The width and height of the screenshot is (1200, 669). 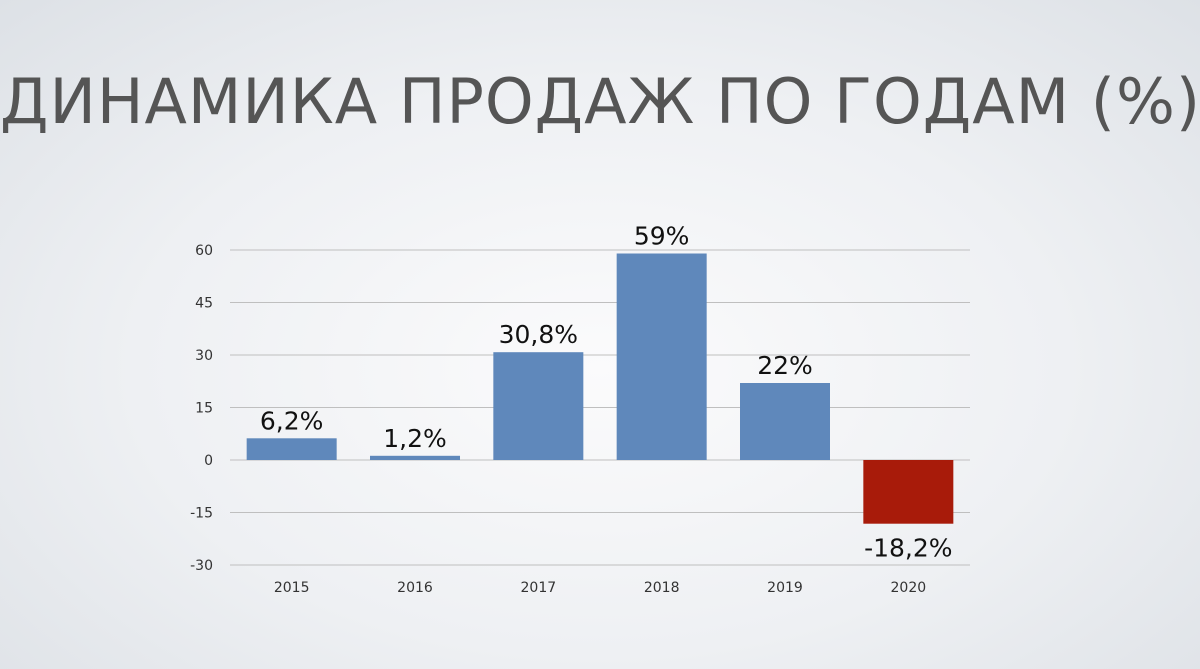 I want to click on y-tick-label: -15, so click(x=201, y=514).